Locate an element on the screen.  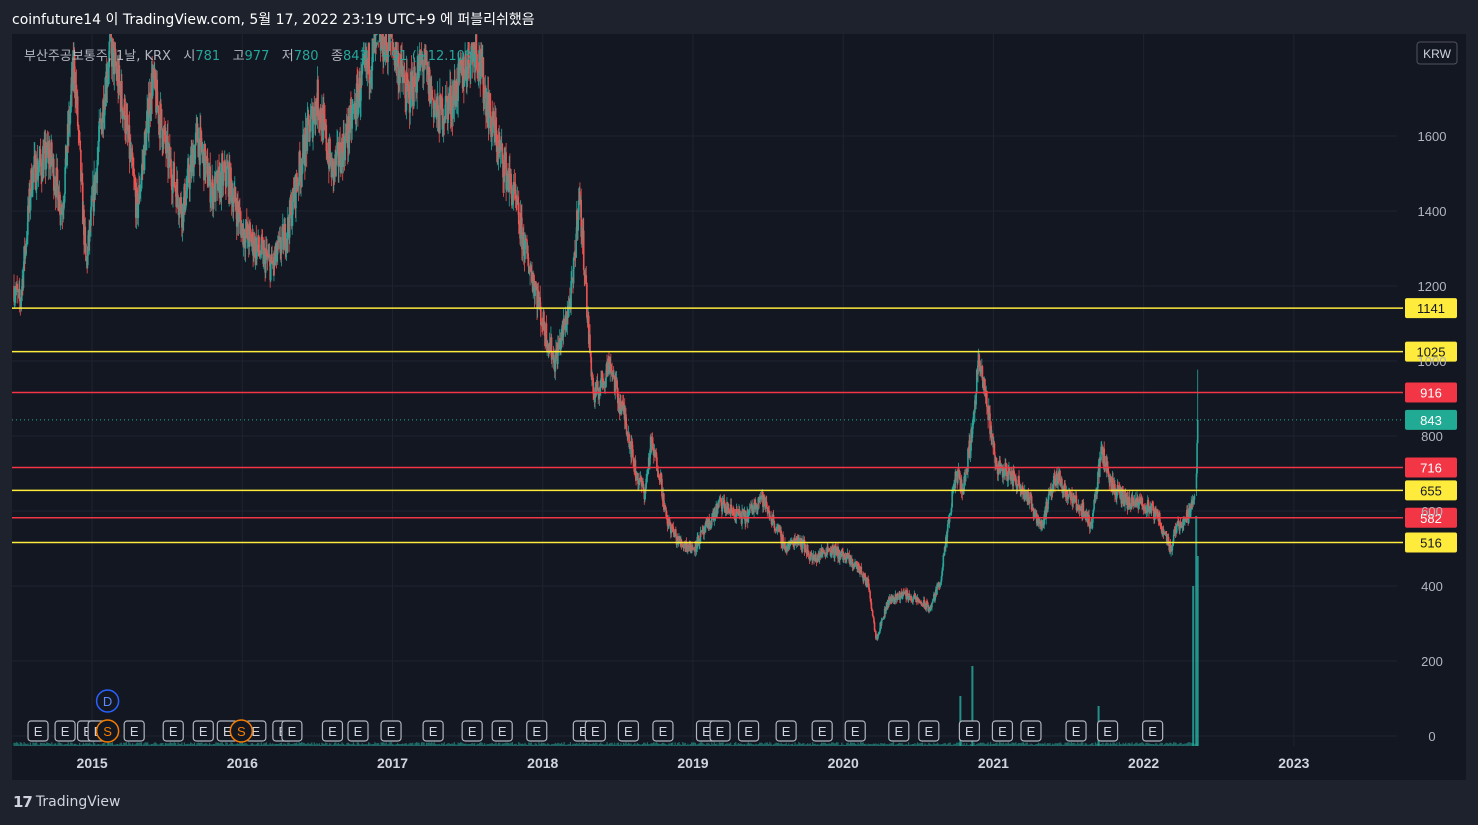
y-tick-label: 400 is located at coordinates (1432, 586).